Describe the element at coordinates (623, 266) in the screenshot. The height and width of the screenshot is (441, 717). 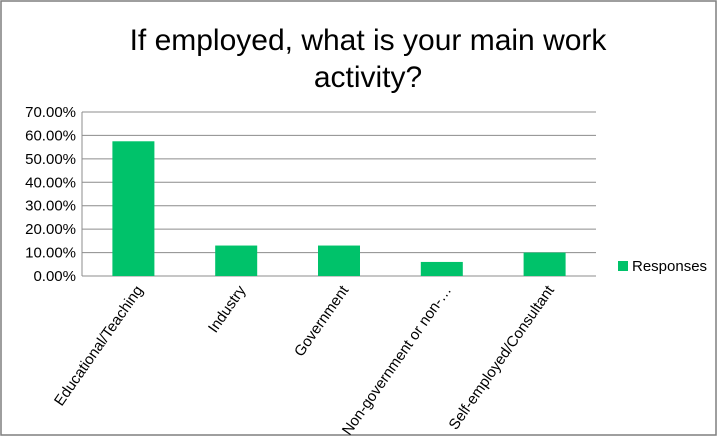
I see `legend-swatch-responses` at that location.